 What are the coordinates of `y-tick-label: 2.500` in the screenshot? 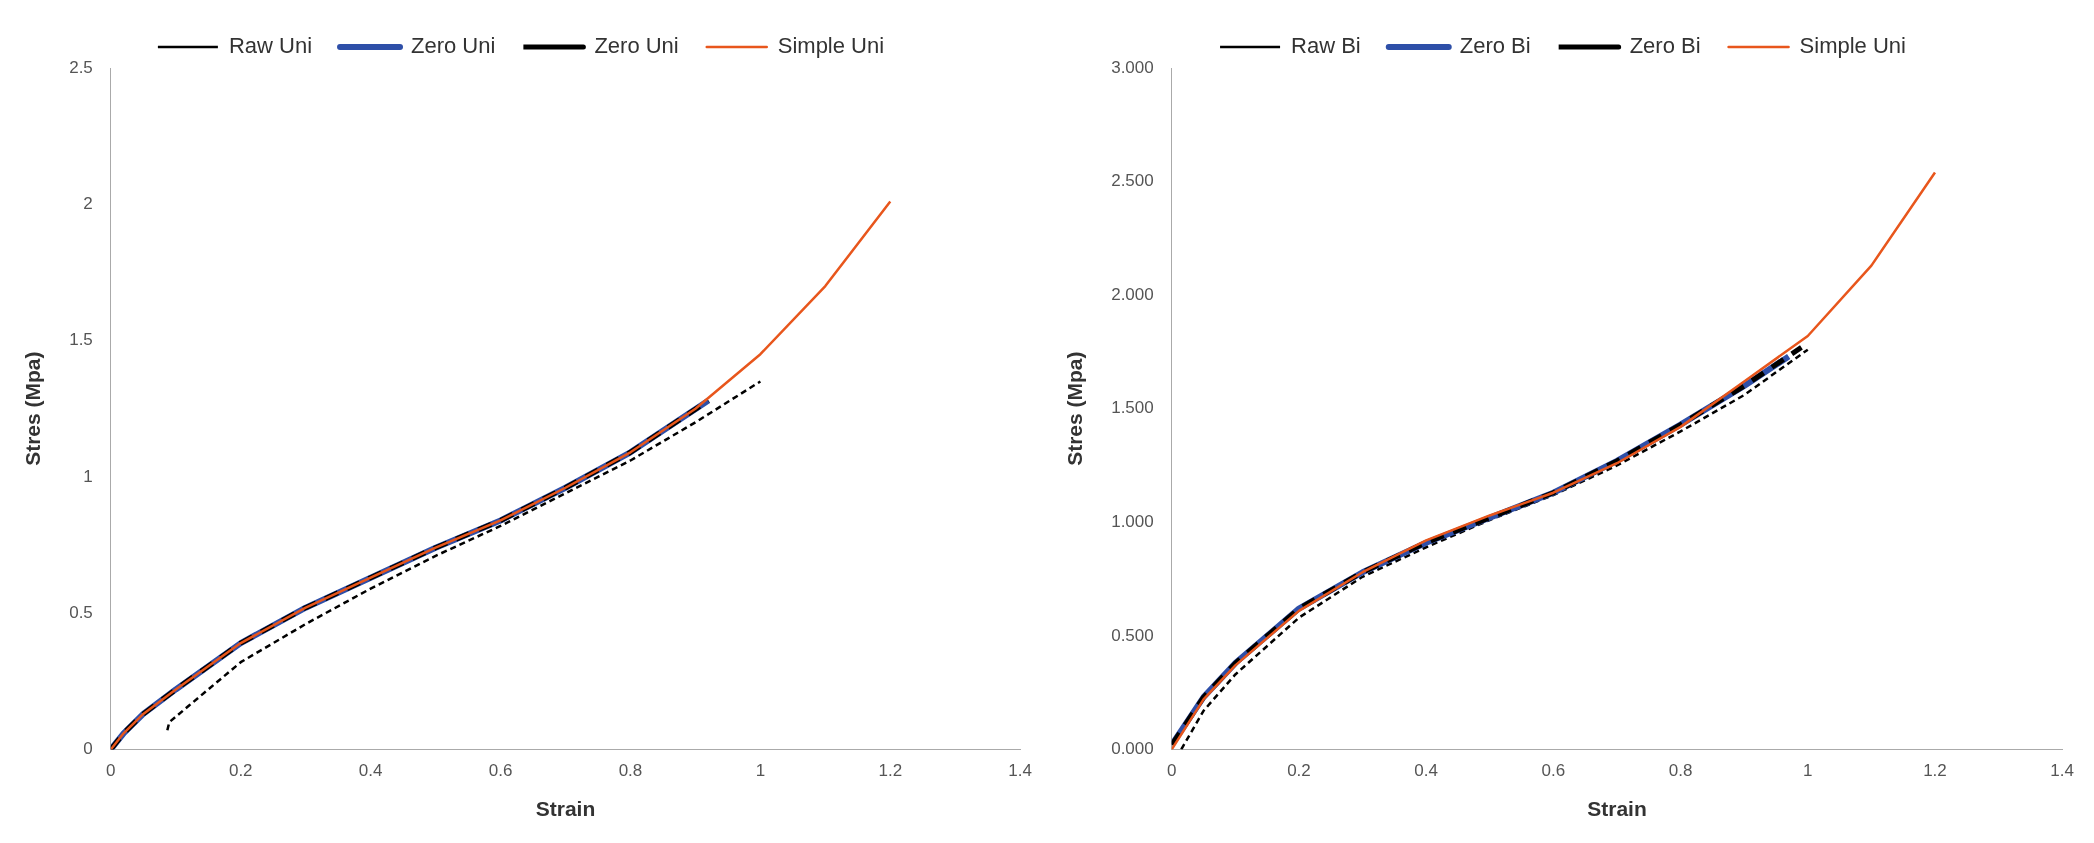 It's located at (1132, 181).